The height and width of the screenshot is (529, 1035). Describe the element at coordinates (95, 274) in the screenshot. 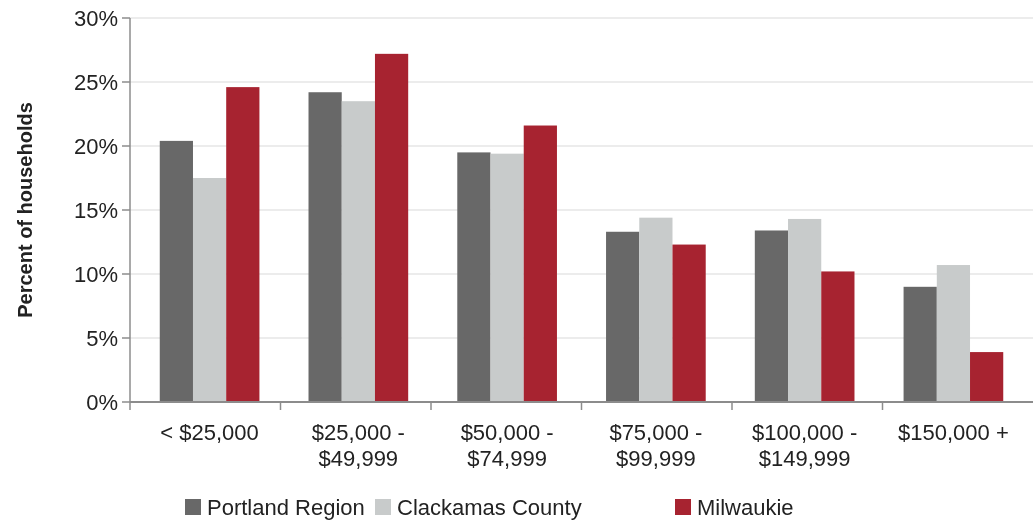

I see `y-tick-label: 10%` at that location.